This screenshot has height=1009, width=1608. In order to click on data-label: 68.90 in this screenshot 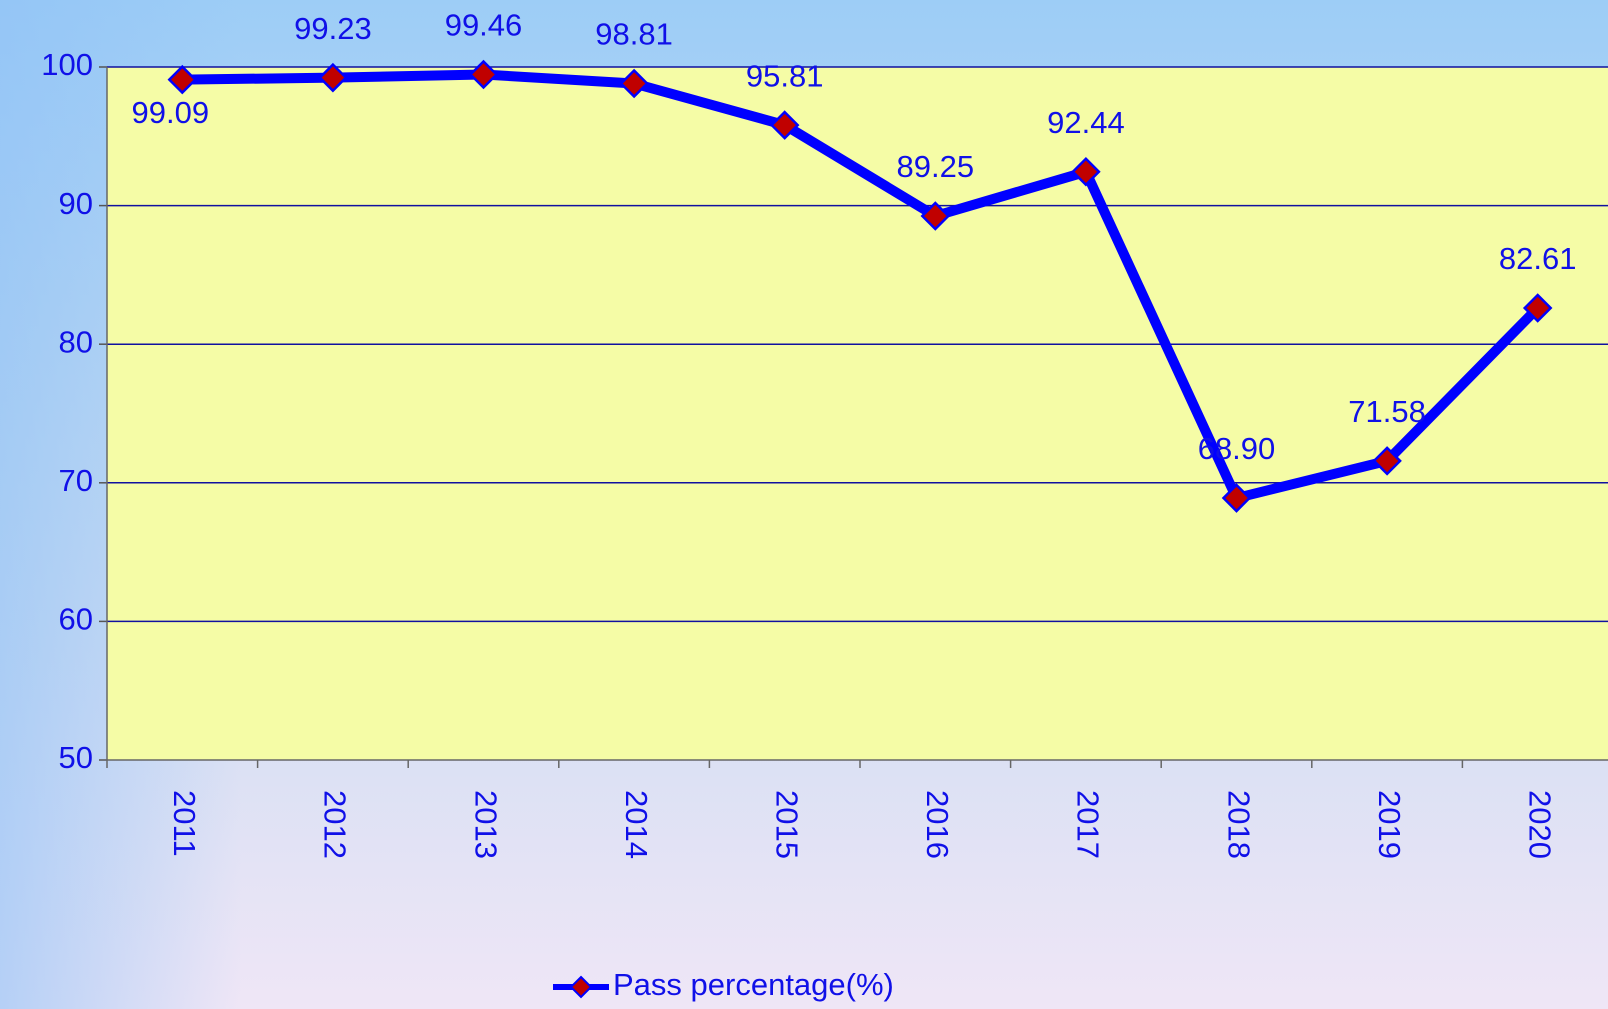, I will do `click(1237, 448)`.